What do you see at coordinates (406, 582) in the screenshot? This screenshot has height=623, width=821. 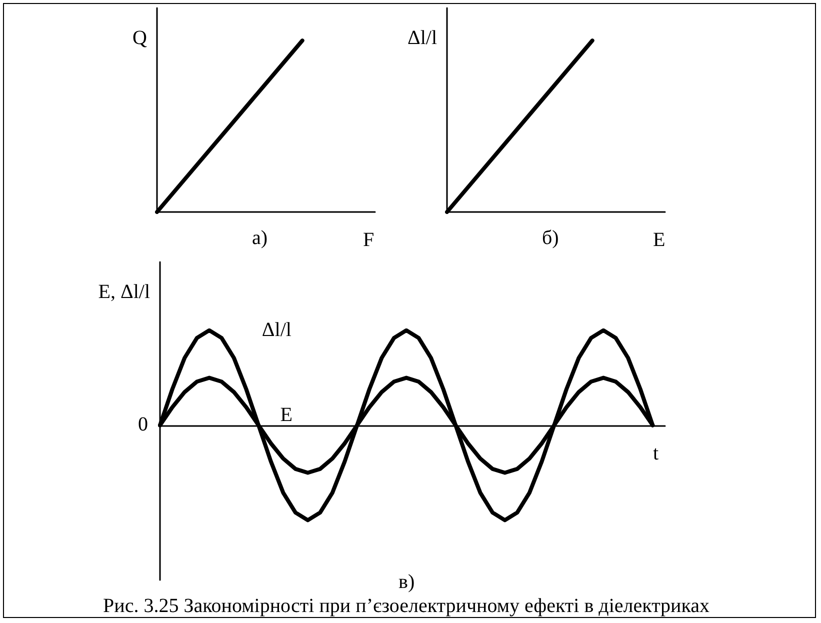 I see `text: в)` at bounding box center [406, 582].